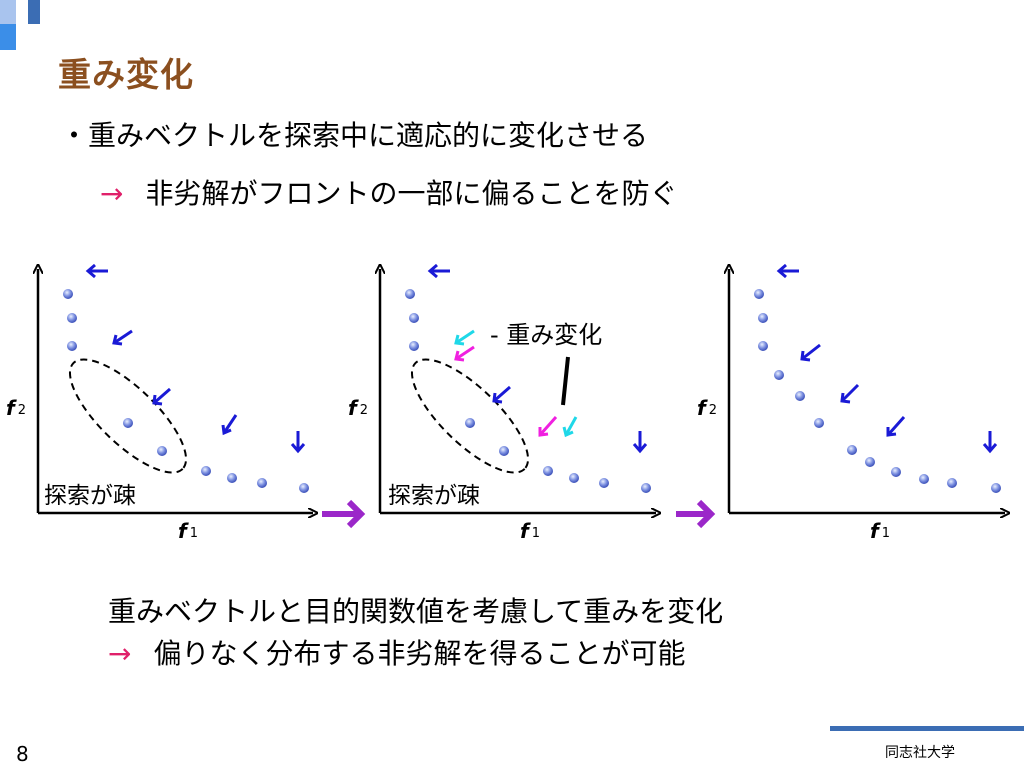 This screenshot has height=768, width=1024. I want to click on page-title: 重み変化, so click(126, 74).